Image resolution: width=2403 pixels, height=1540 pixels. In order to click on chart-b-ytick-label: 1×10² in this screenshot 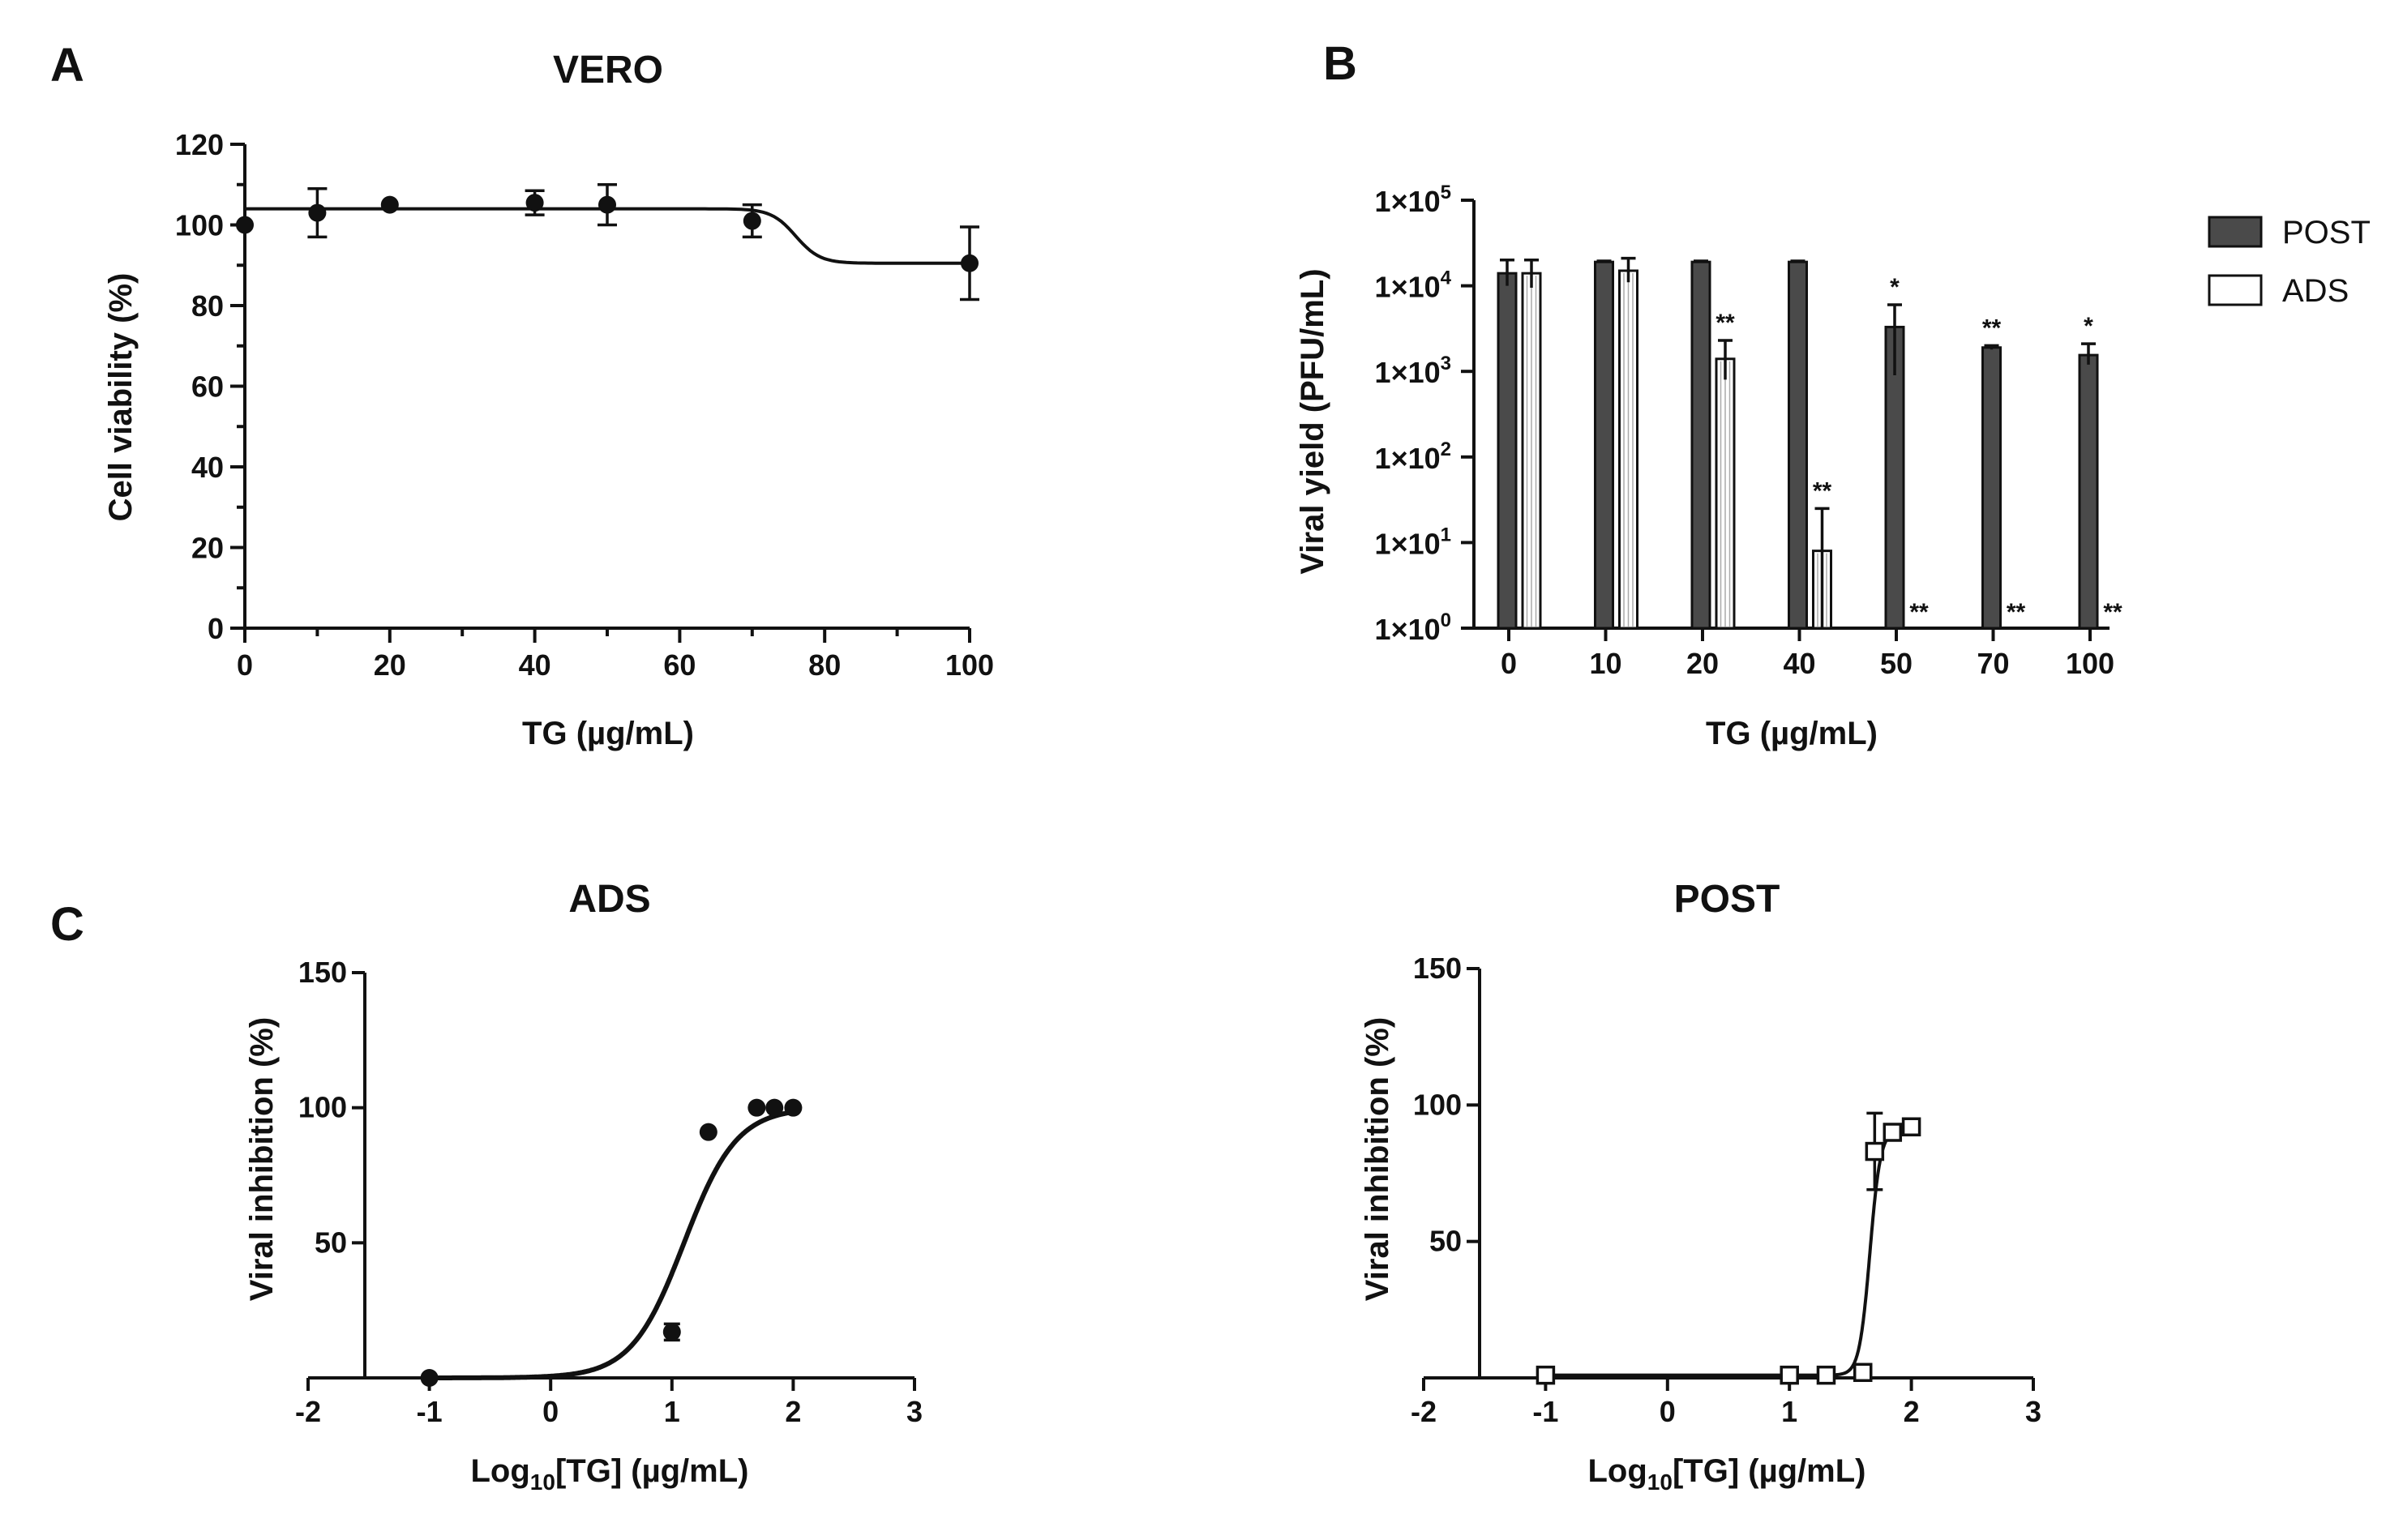, I will do `click(1413, 457)`.